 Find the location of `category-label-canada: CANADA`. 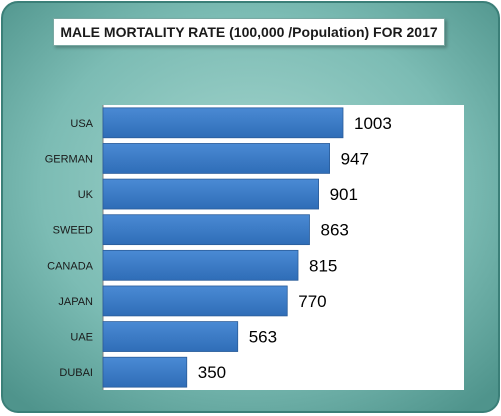

category-label-canada: CANADA is located at coordinates (70, 266).